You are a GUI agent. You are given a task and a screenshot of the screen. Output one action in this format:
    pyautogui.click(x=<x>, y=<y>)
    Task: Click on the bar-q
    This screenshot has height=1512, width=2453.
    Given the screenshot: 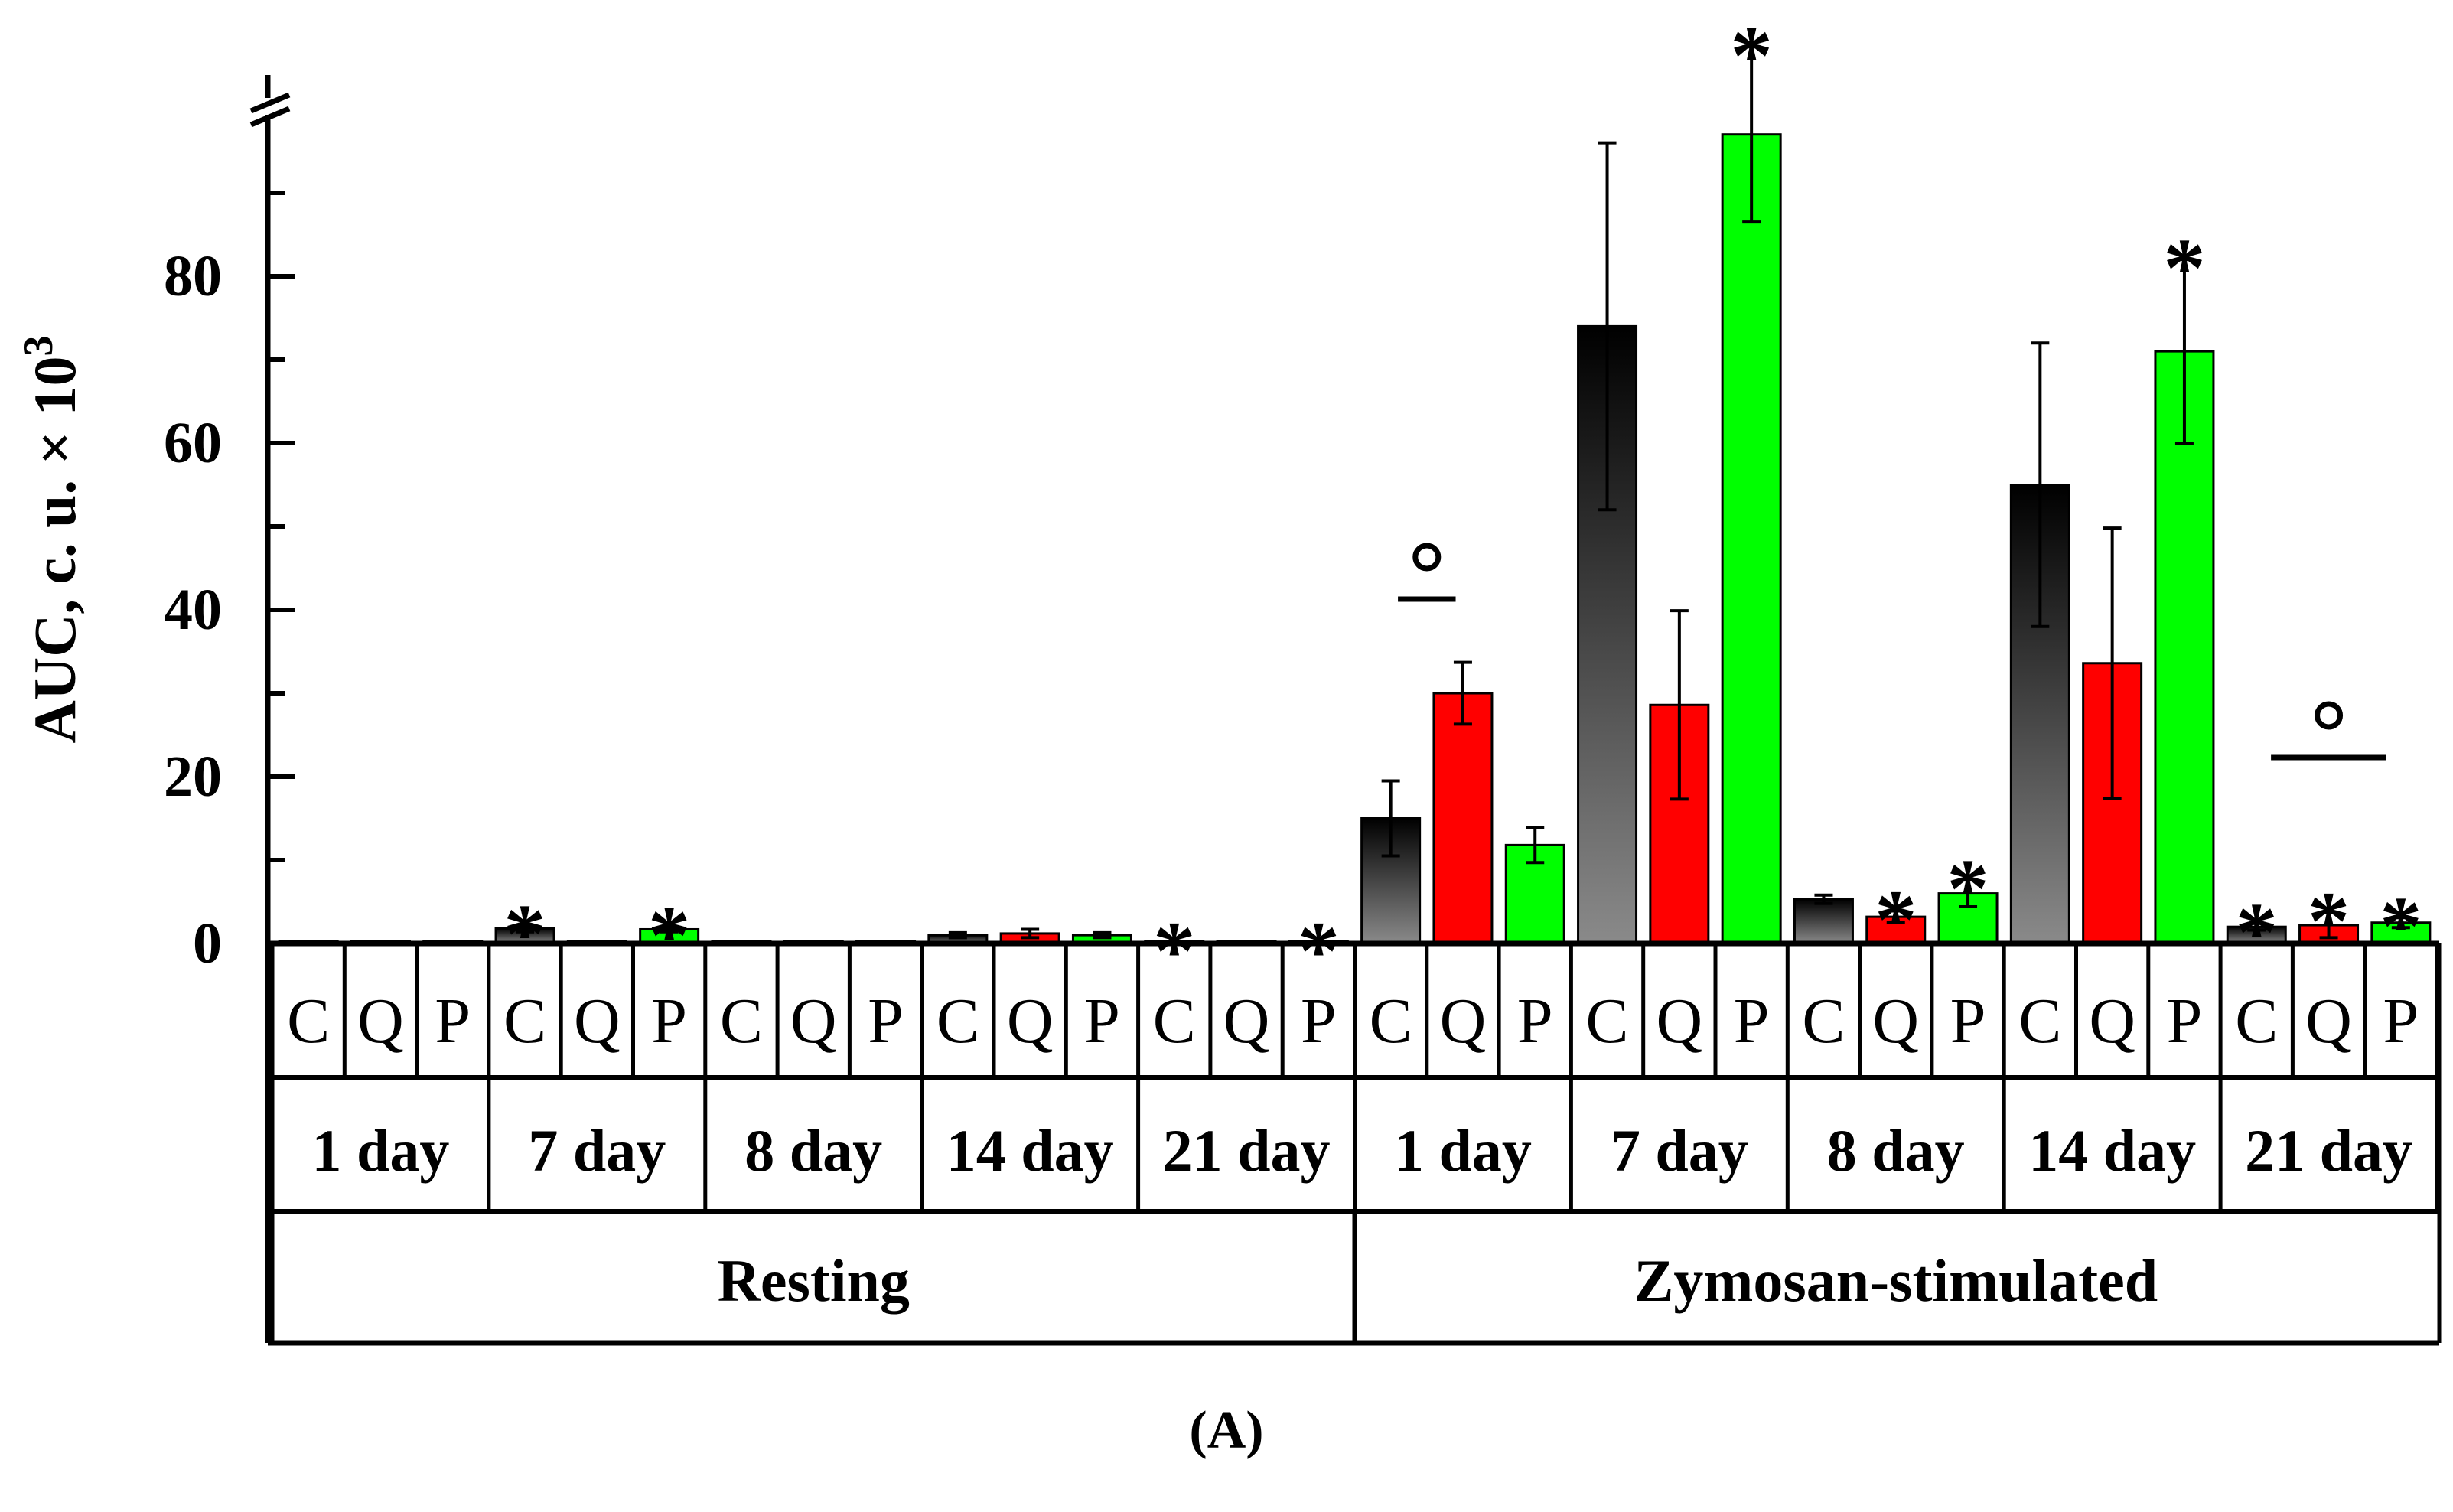 What is the action you would take?
    pyautogui.click(x=1463, y=819)
    